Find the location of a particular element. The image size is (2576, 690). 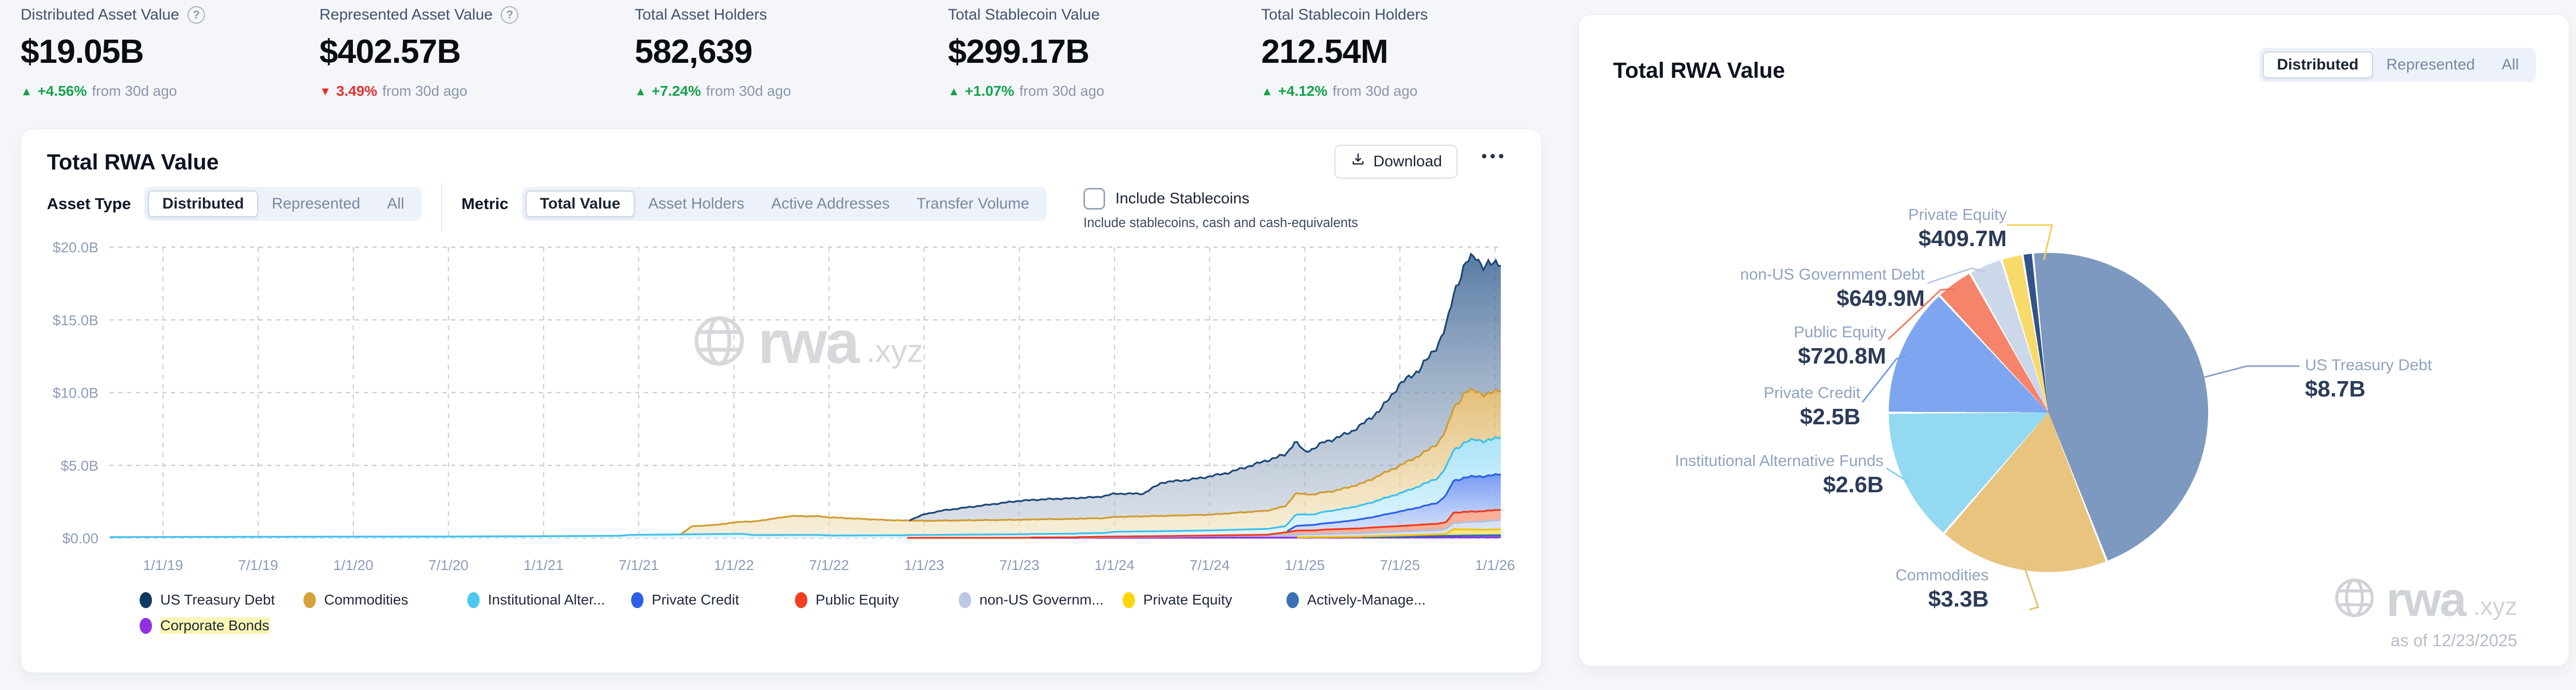

asset-type-option-all: All is located at coordinates (395, 203).